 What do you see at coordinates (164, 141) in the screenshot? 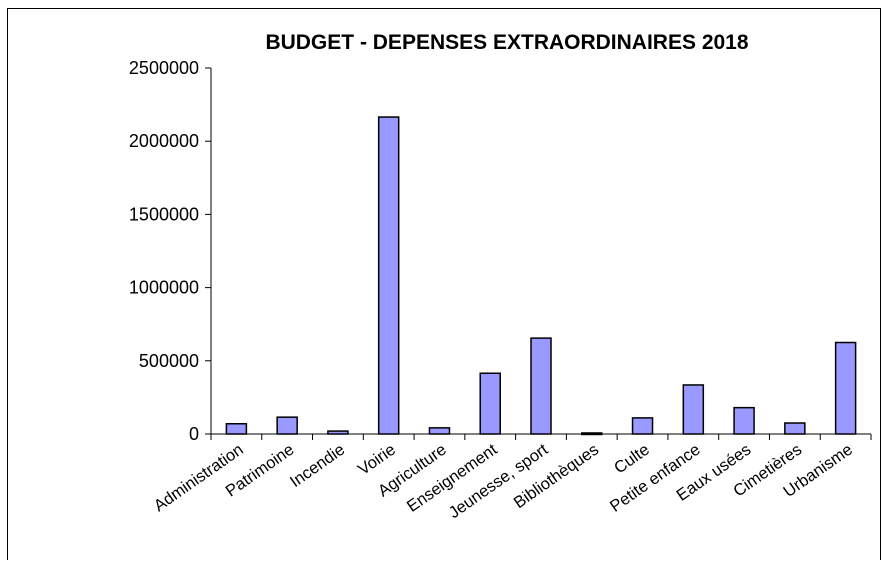
I see `y-tick-label: 2000000` at bounding box center [164, 141].